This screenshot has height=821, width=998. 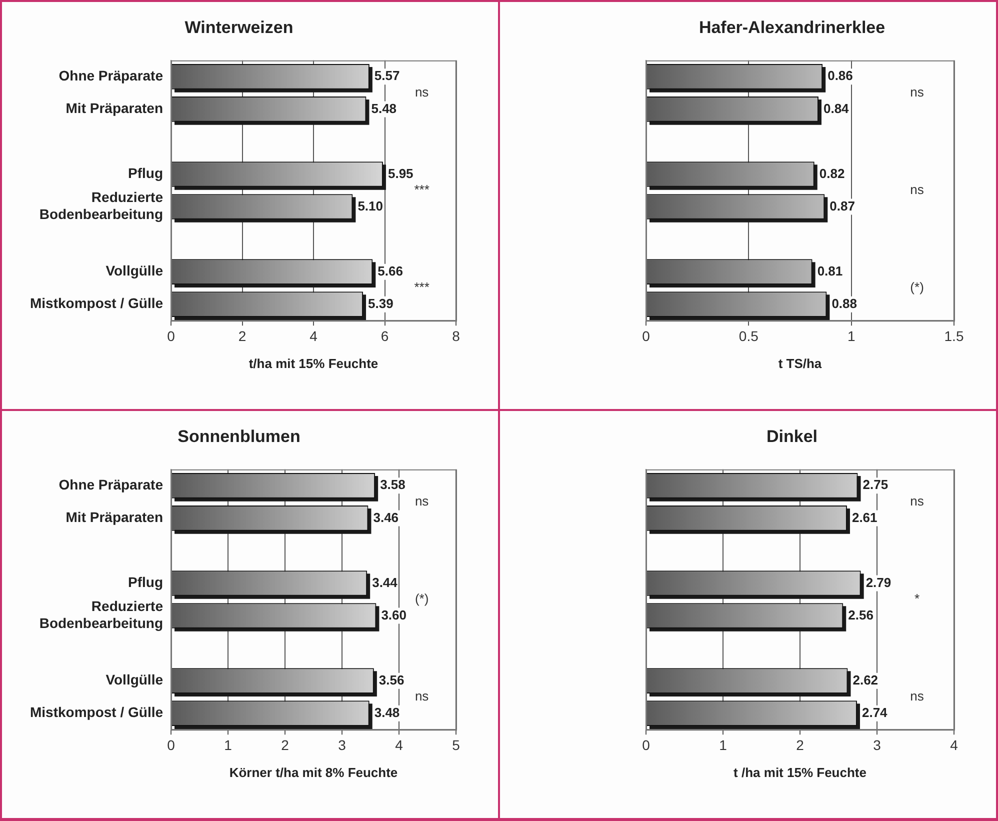 I want to click on data-label: 0.87, so click(x=842, y=206).